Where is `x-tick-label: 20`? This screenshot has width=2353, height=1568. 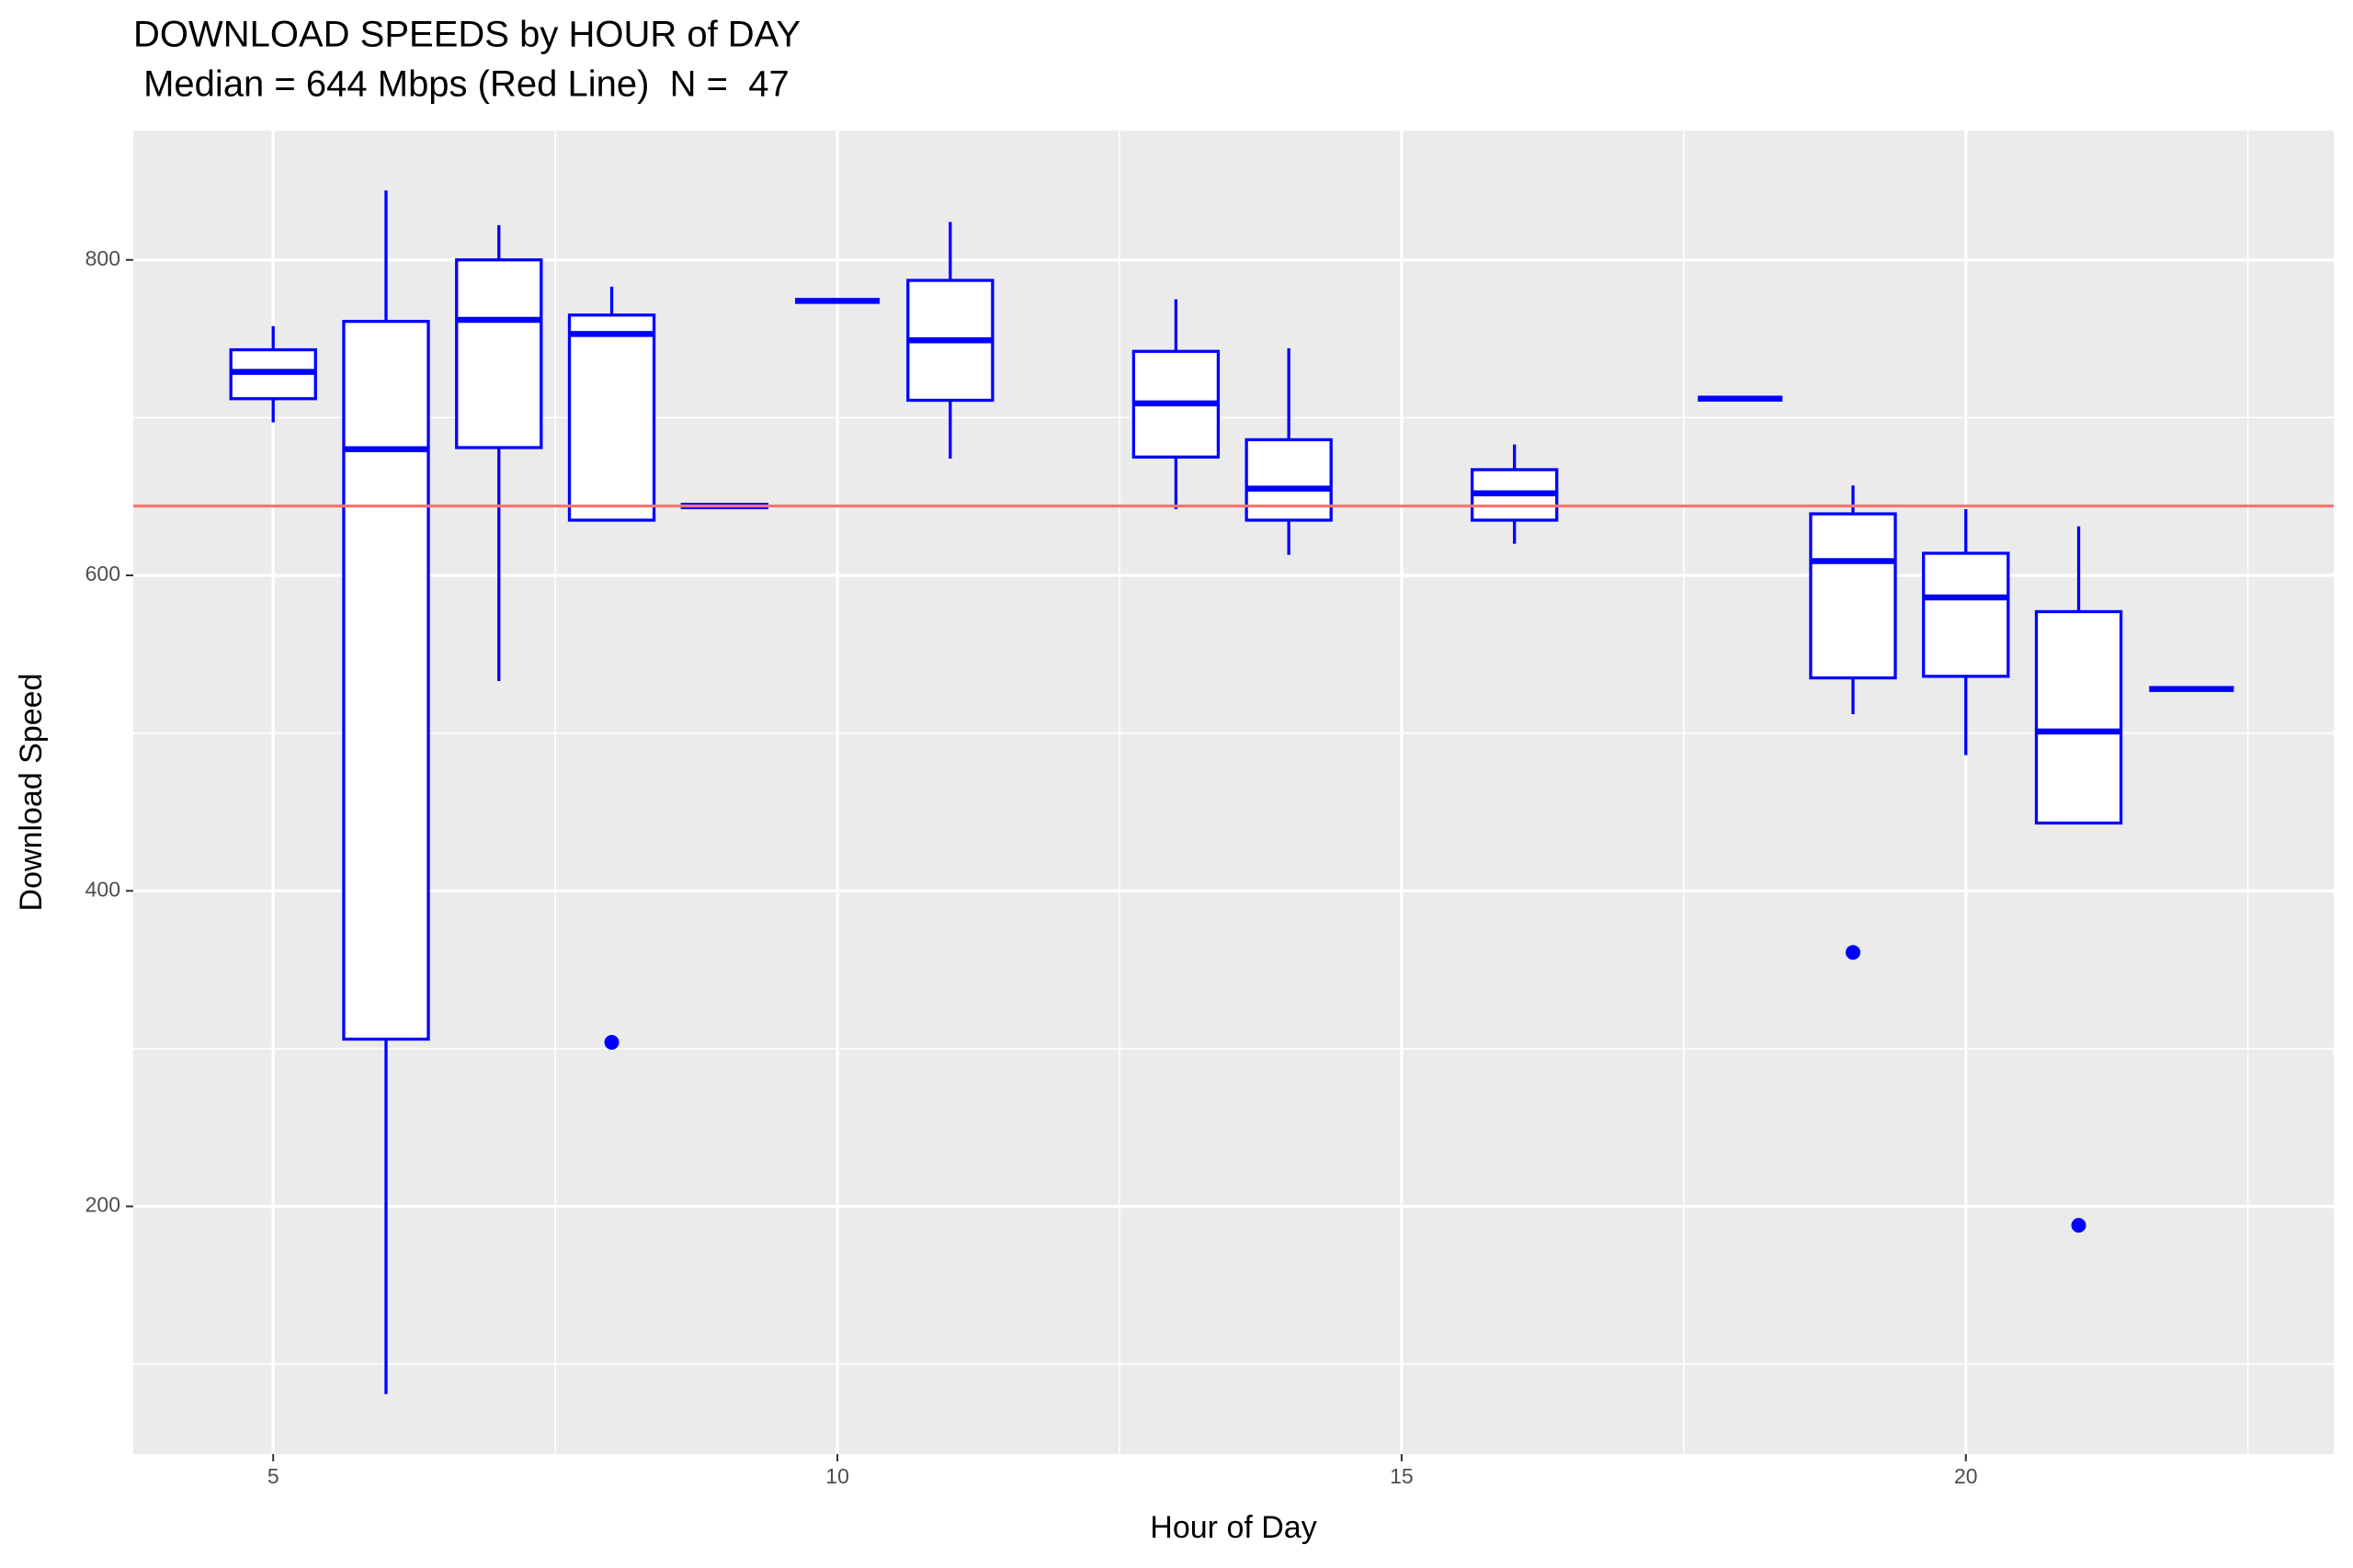 x-tick-label: 20 is located at coordinates (1966, 1476).